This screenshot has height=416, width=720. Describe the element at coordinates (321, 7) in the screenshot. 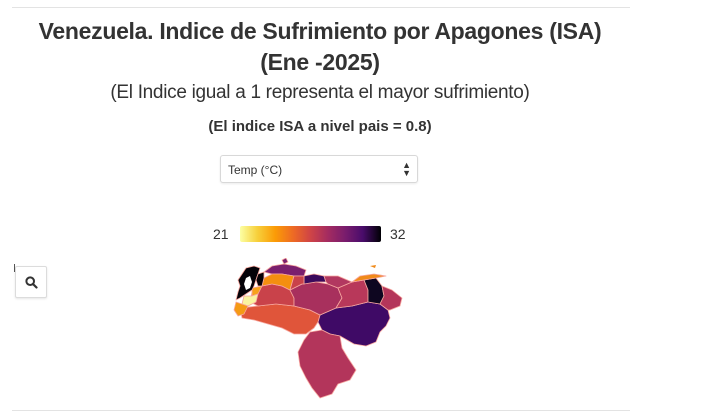

I see `top-divider` at that location.